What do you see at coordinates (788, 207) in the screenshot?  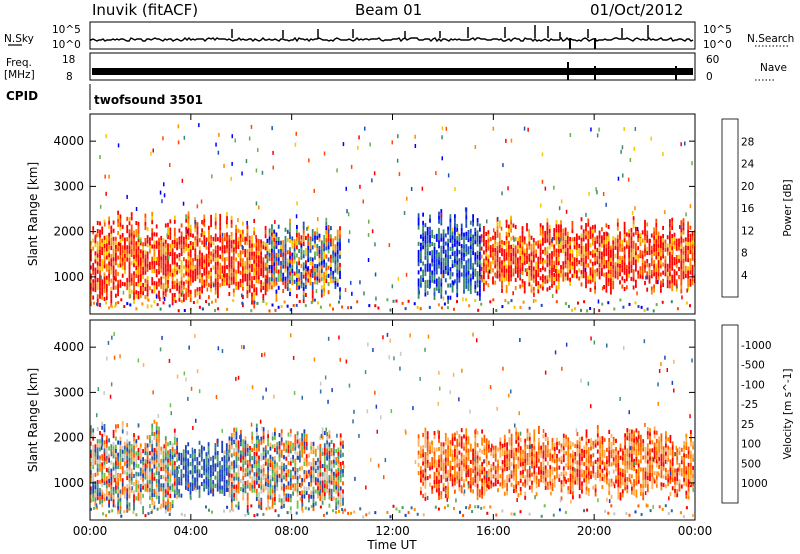 I see `colorbar-label: Power [dB]` at bounding box center [788, 207].